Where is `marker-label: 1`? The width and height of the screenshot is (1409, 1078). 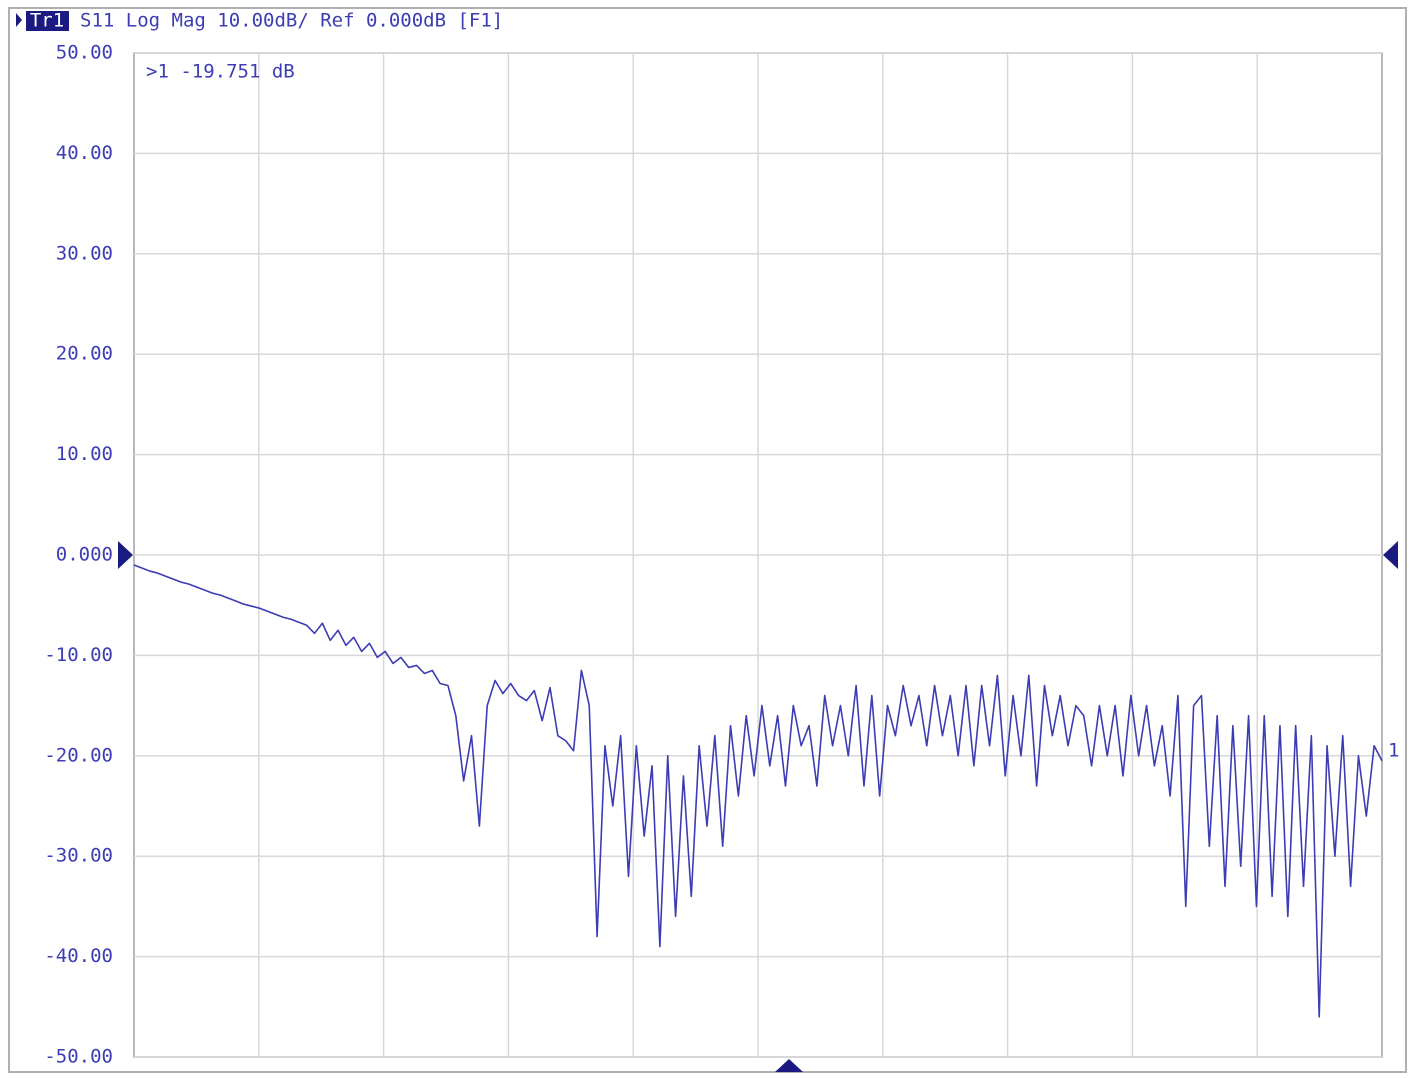 marker-label: 1 is located at coordinates (1393, 750).